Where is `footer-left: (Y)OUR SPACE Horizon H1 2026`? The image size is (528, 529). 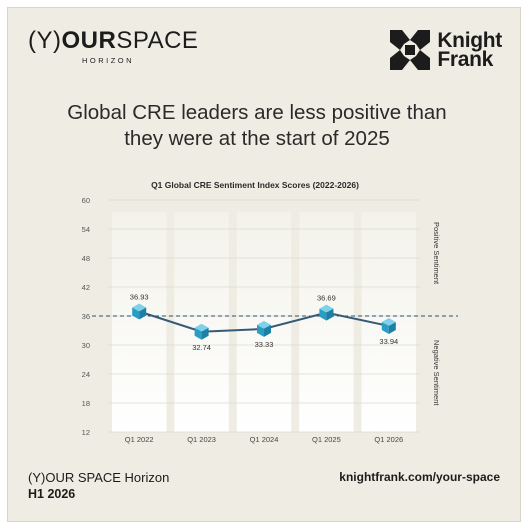
footer-left: (Y)OUR SPACE Horizon H1 2026 is located at coordinates (98, 486).